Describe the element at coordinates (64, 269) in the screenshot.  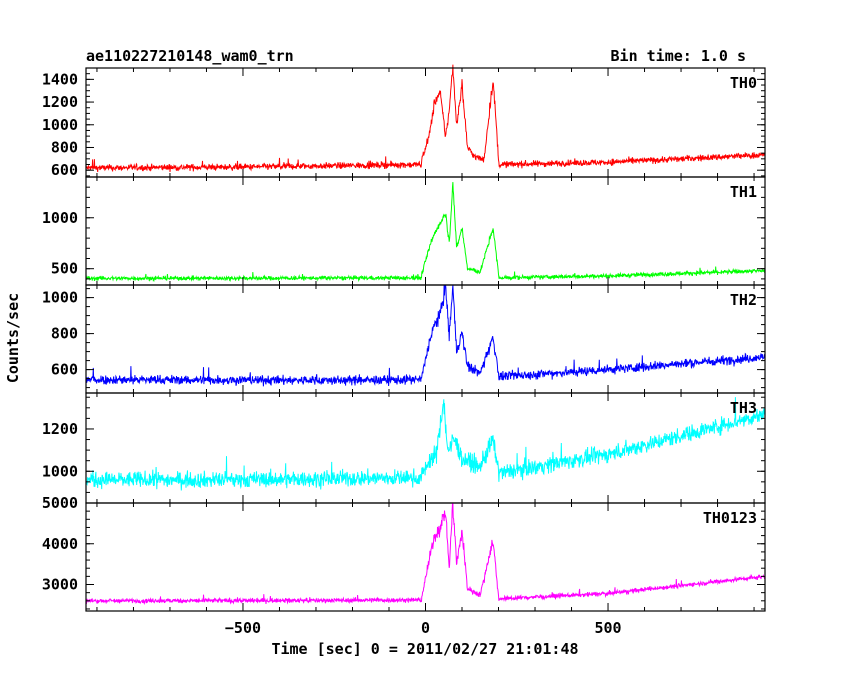
I see `y-tick-label: 500` at that location.